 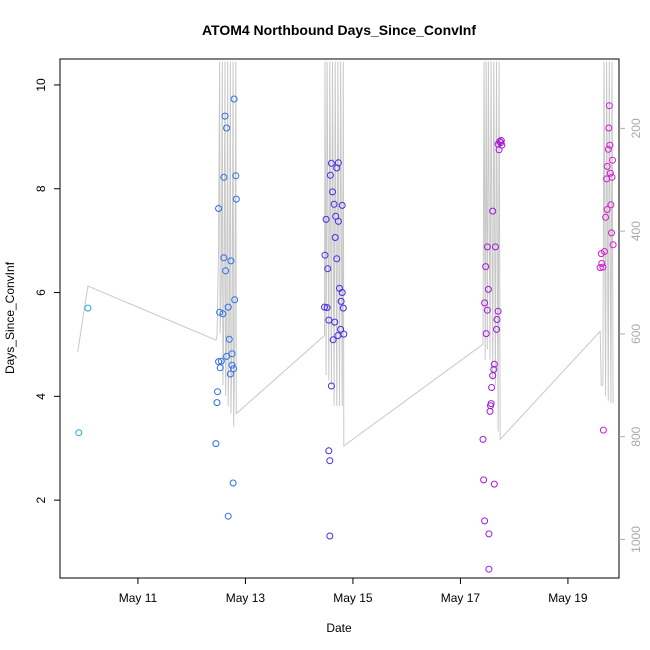 What do you see at coordinates (41, 499) in the screenshot?
I see `y-tick-label: 2` at bounding box center [41, 499].